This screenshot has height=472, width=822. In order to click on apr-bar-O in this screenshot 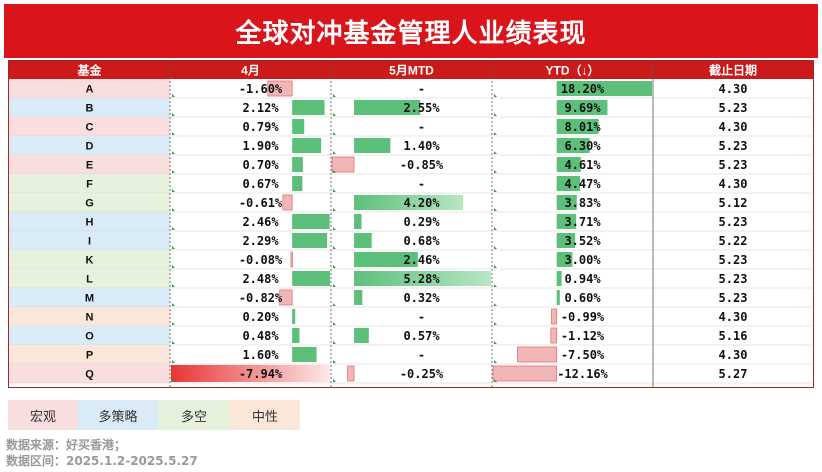, I will do `click(296, 335)`.